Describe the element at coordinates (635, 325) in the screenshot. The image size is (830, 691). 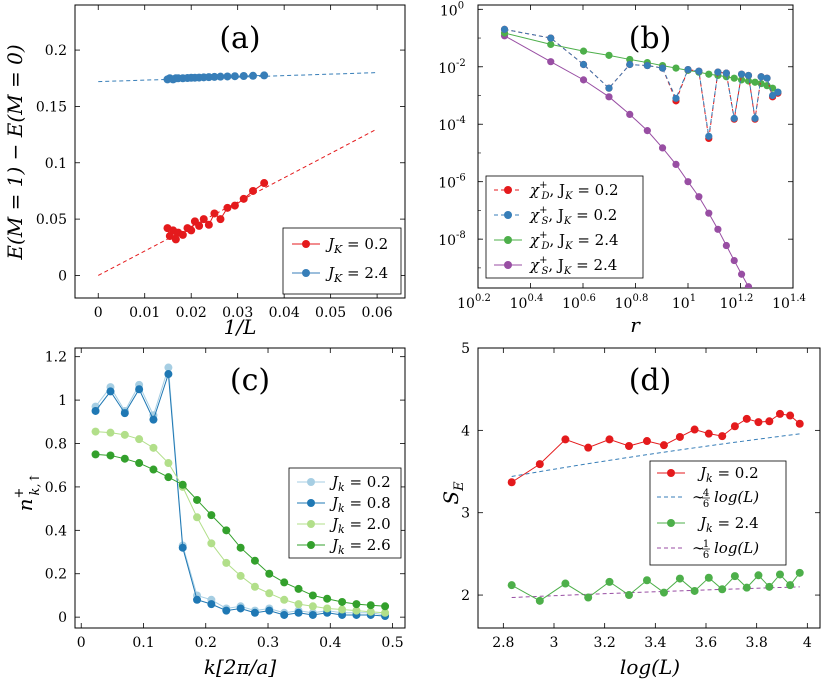
I see `panel-b-xlabel: r` at that location.